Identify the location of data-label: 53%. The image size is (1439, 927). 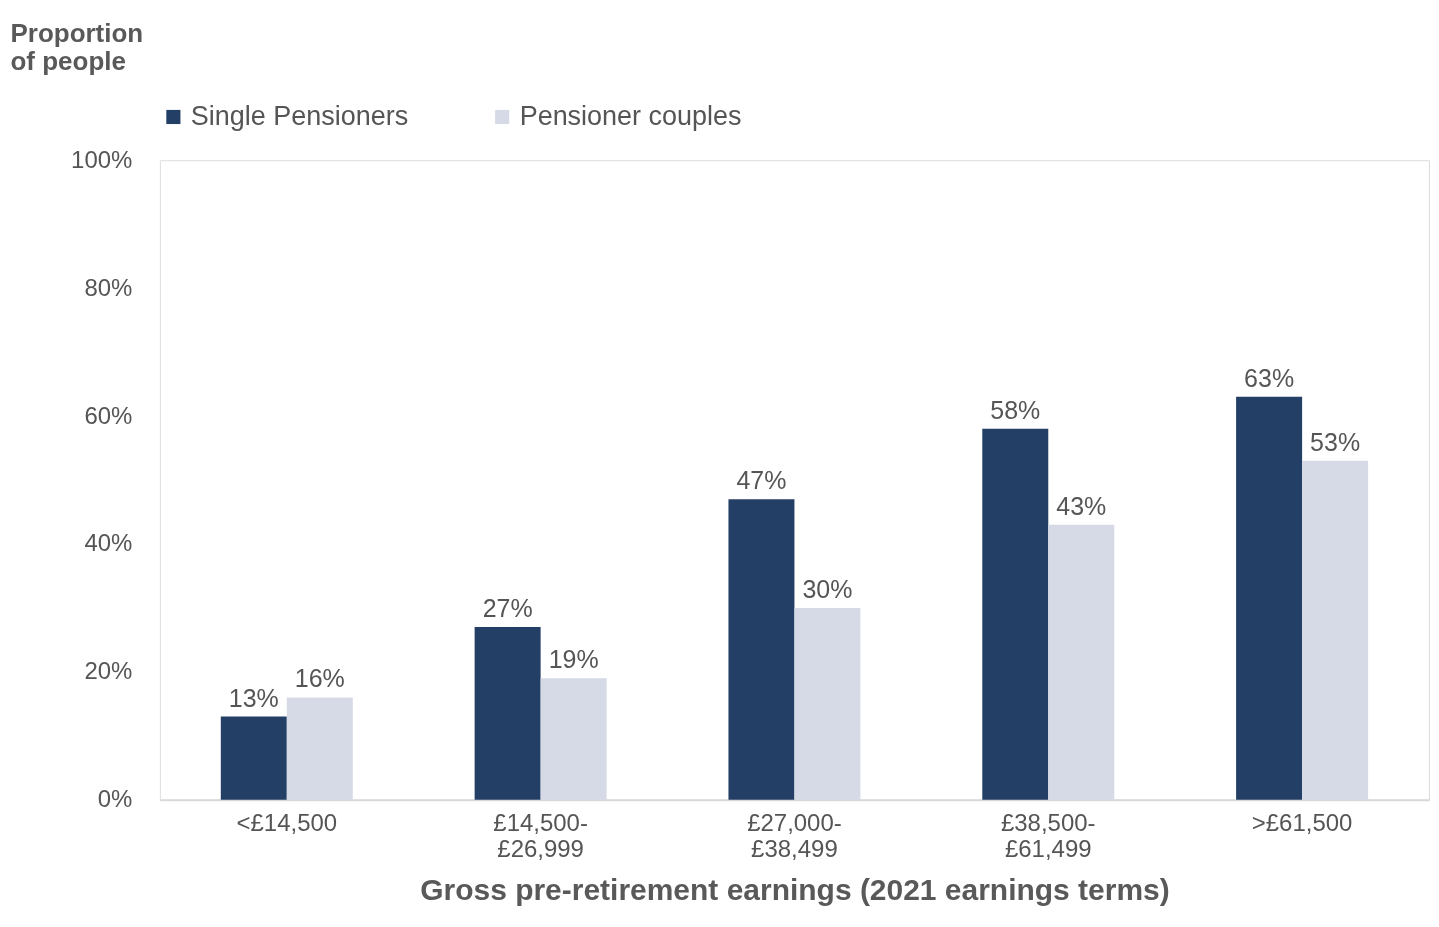
(1335, 441).